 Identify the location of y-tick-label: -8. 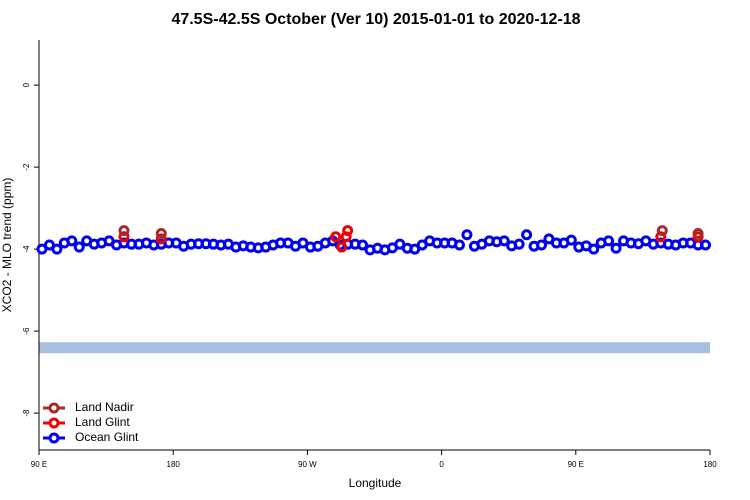
(26, 413).